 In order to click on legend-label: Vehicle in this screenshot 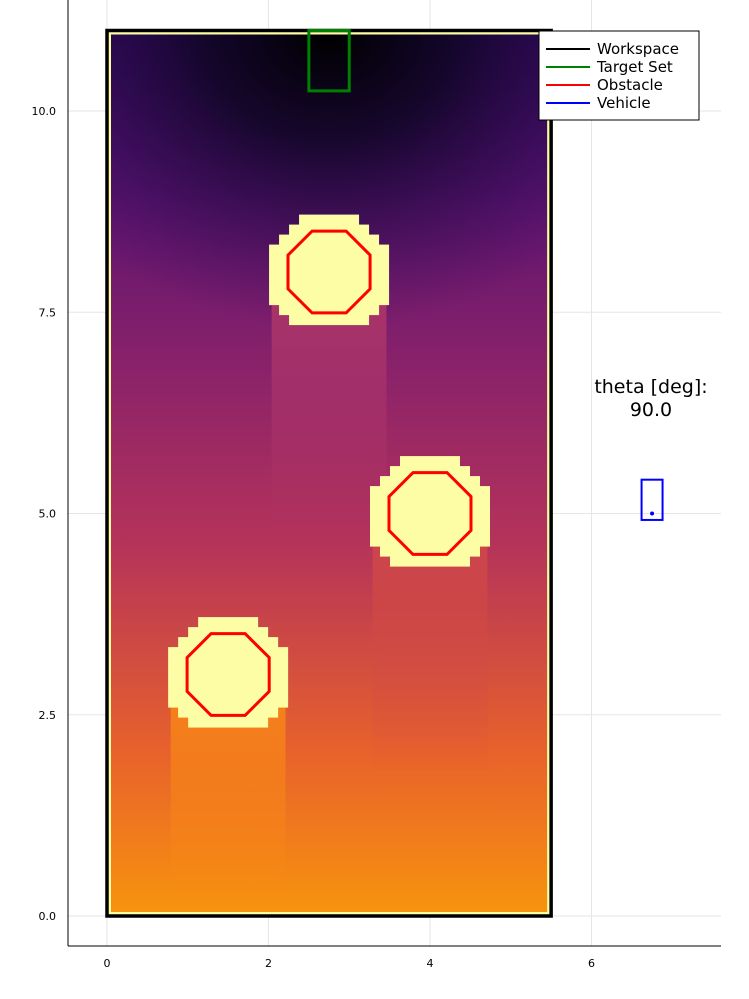, I will do `click(624, 103)`.